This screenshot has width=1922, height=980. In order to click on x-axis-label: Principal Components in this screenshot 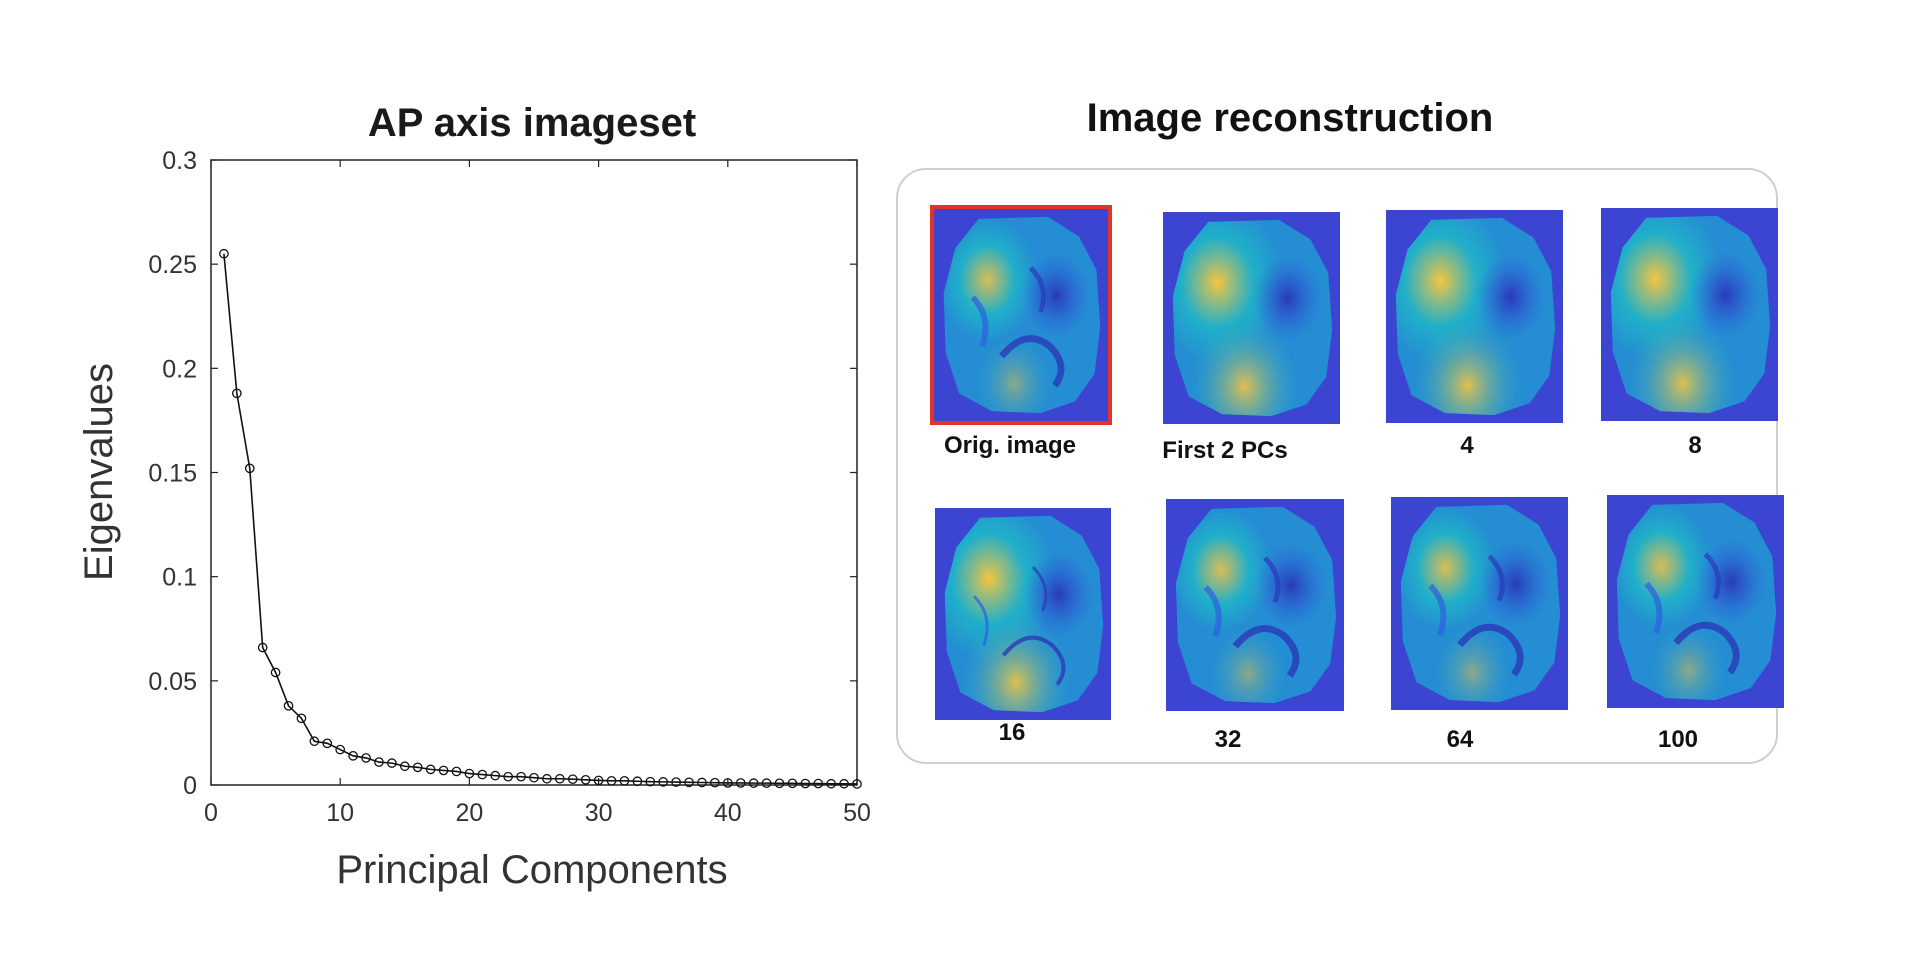, I will do `click(531, 870)`.